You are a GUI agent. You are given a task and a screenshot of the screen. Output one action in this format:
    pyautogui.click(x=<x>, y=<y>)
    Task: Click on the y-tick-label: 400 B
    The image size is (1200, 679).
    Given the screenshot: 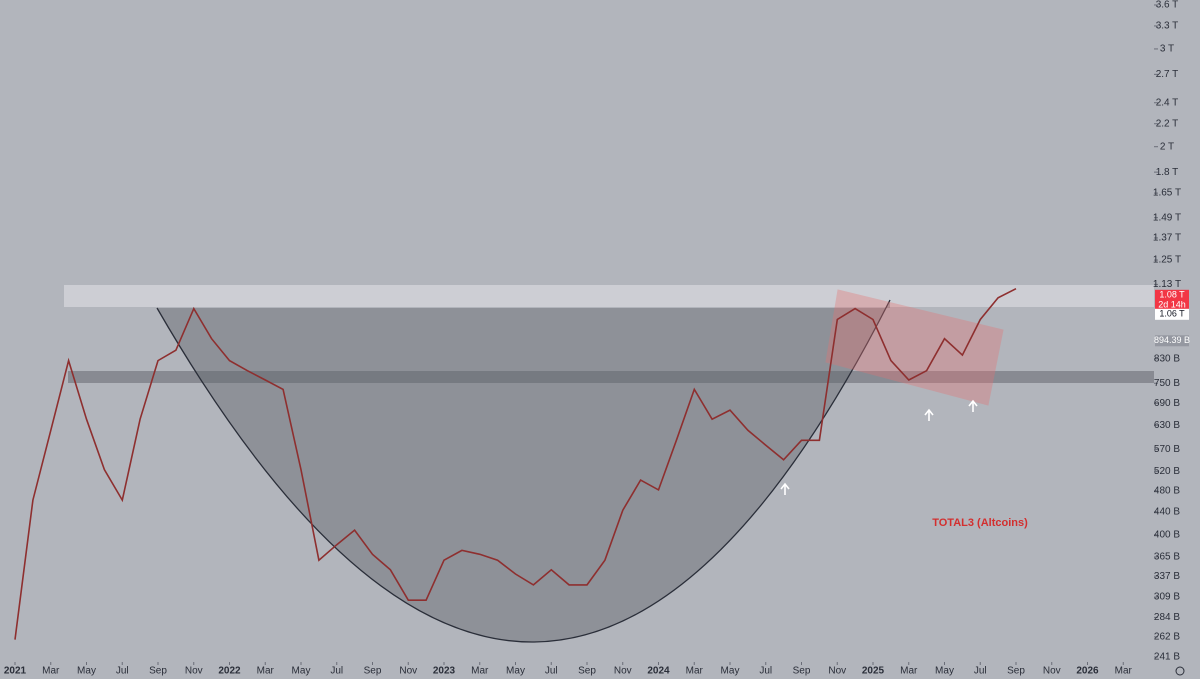 What is the action you would take?
    pyautogui.click(x=1167, y=534)
    